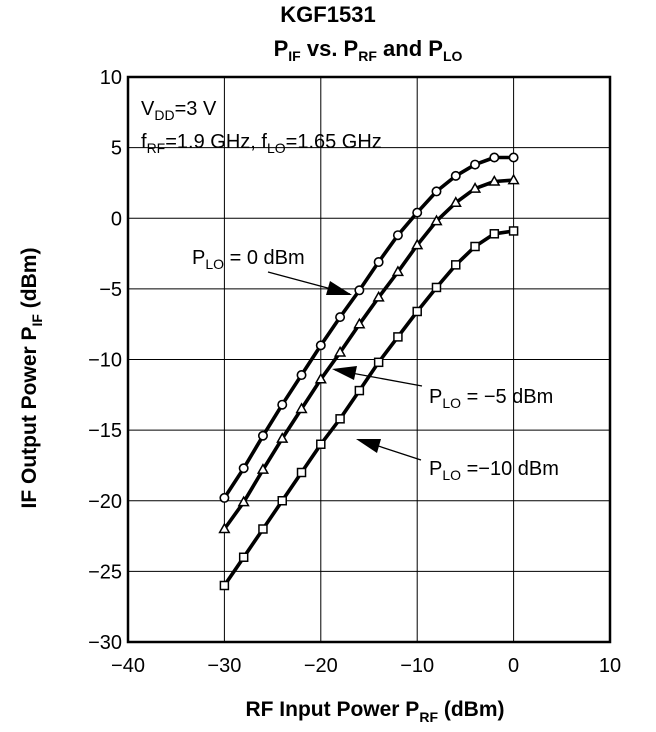  I want to click on callout-plo-0: PLO = 0 dBm, so click(272, 271).